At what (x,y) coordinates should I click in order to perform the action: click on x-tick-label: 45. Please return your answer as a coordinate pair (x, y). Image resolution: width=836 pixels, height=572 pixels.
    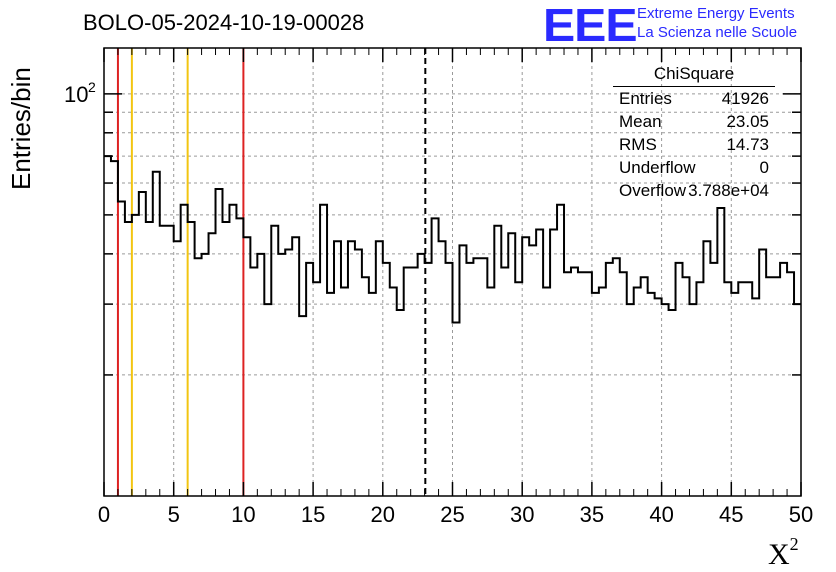
    Looking at the image, I should click on (731, 514).